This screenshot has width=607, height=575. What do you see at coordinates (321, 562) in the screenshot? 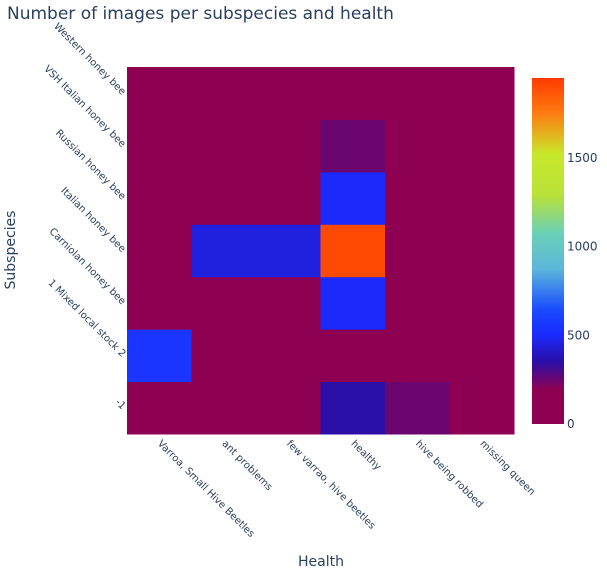
I see `x-axis-title: Health` at bounding box center [321, 562].